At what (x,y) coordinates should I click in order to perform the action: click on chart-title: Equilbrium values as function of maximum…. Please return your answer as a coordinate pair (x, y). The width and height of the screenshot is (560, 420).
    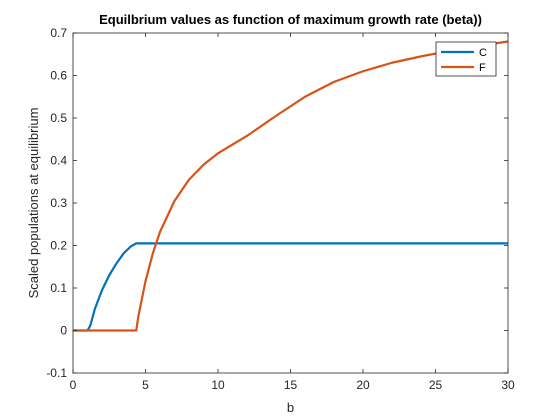
    Looking at the image, I should click on (290, 19).